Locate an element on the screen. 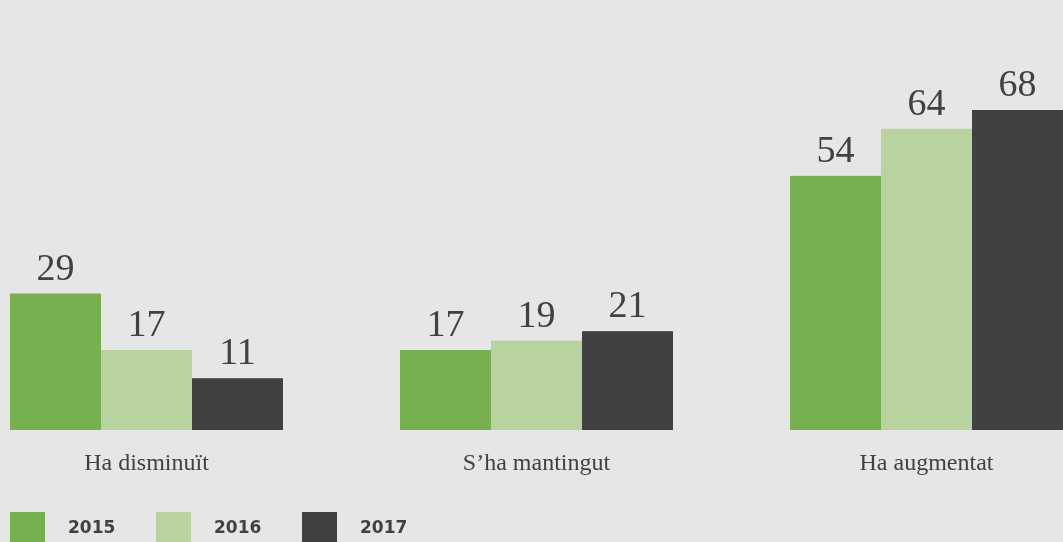 Image resolution: width=1063 pixels, height=542 pixels. data-label: 68 is located at coordinates (1017, 83).